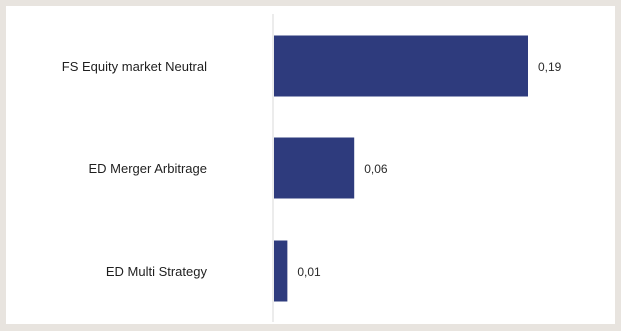  Describe the element at coordinates (309, 272) in the screenshot. I see `data-label: 0,01` at that location.